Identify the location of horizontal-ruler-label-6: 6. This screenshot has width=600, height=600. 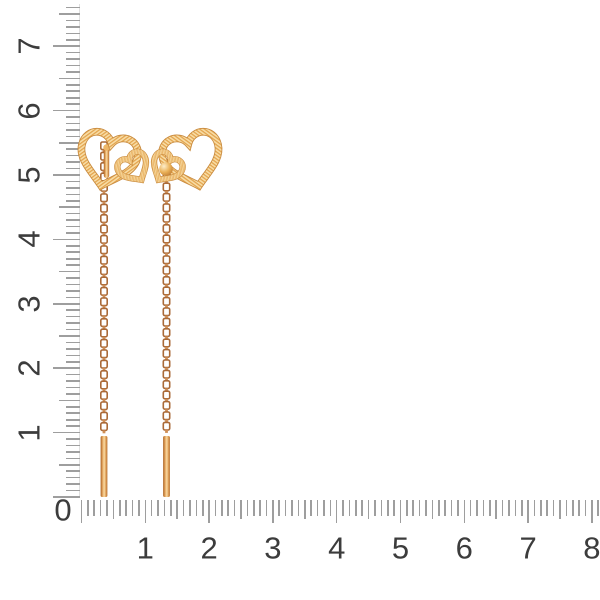
(464, 548).